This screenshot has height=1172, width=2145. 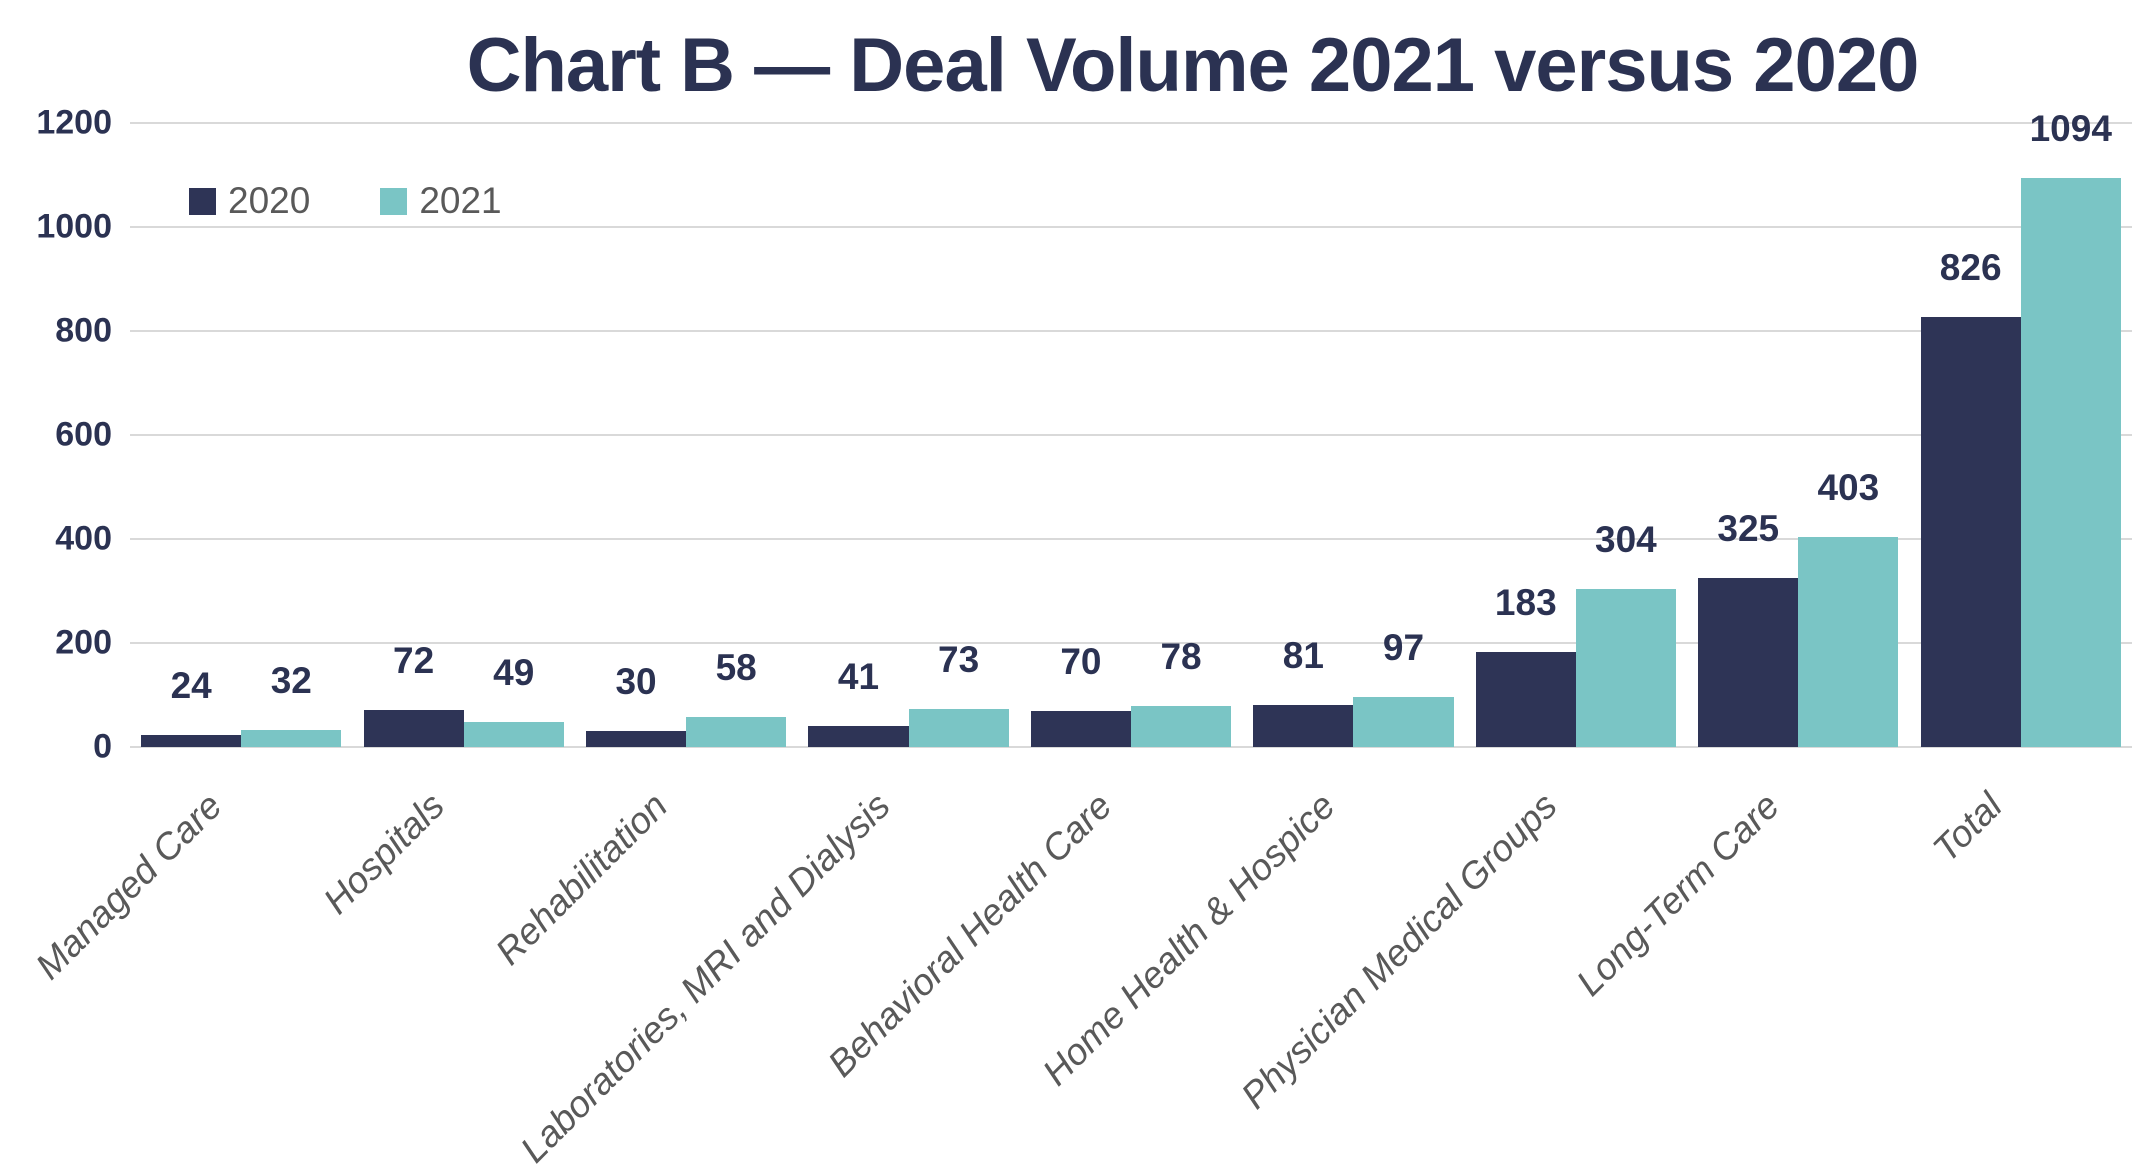 I want to click on bar-value-label: 78, so click(x=1181, y=657).